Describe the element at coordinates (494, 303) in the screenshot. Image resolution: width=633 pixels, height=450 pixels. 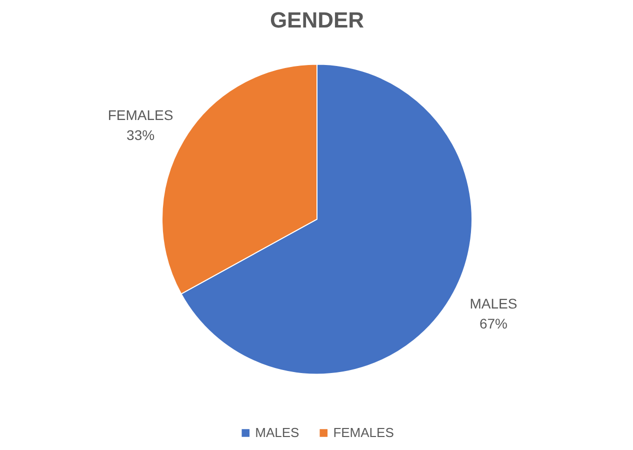
I see `slice-label: MALES` at that location.